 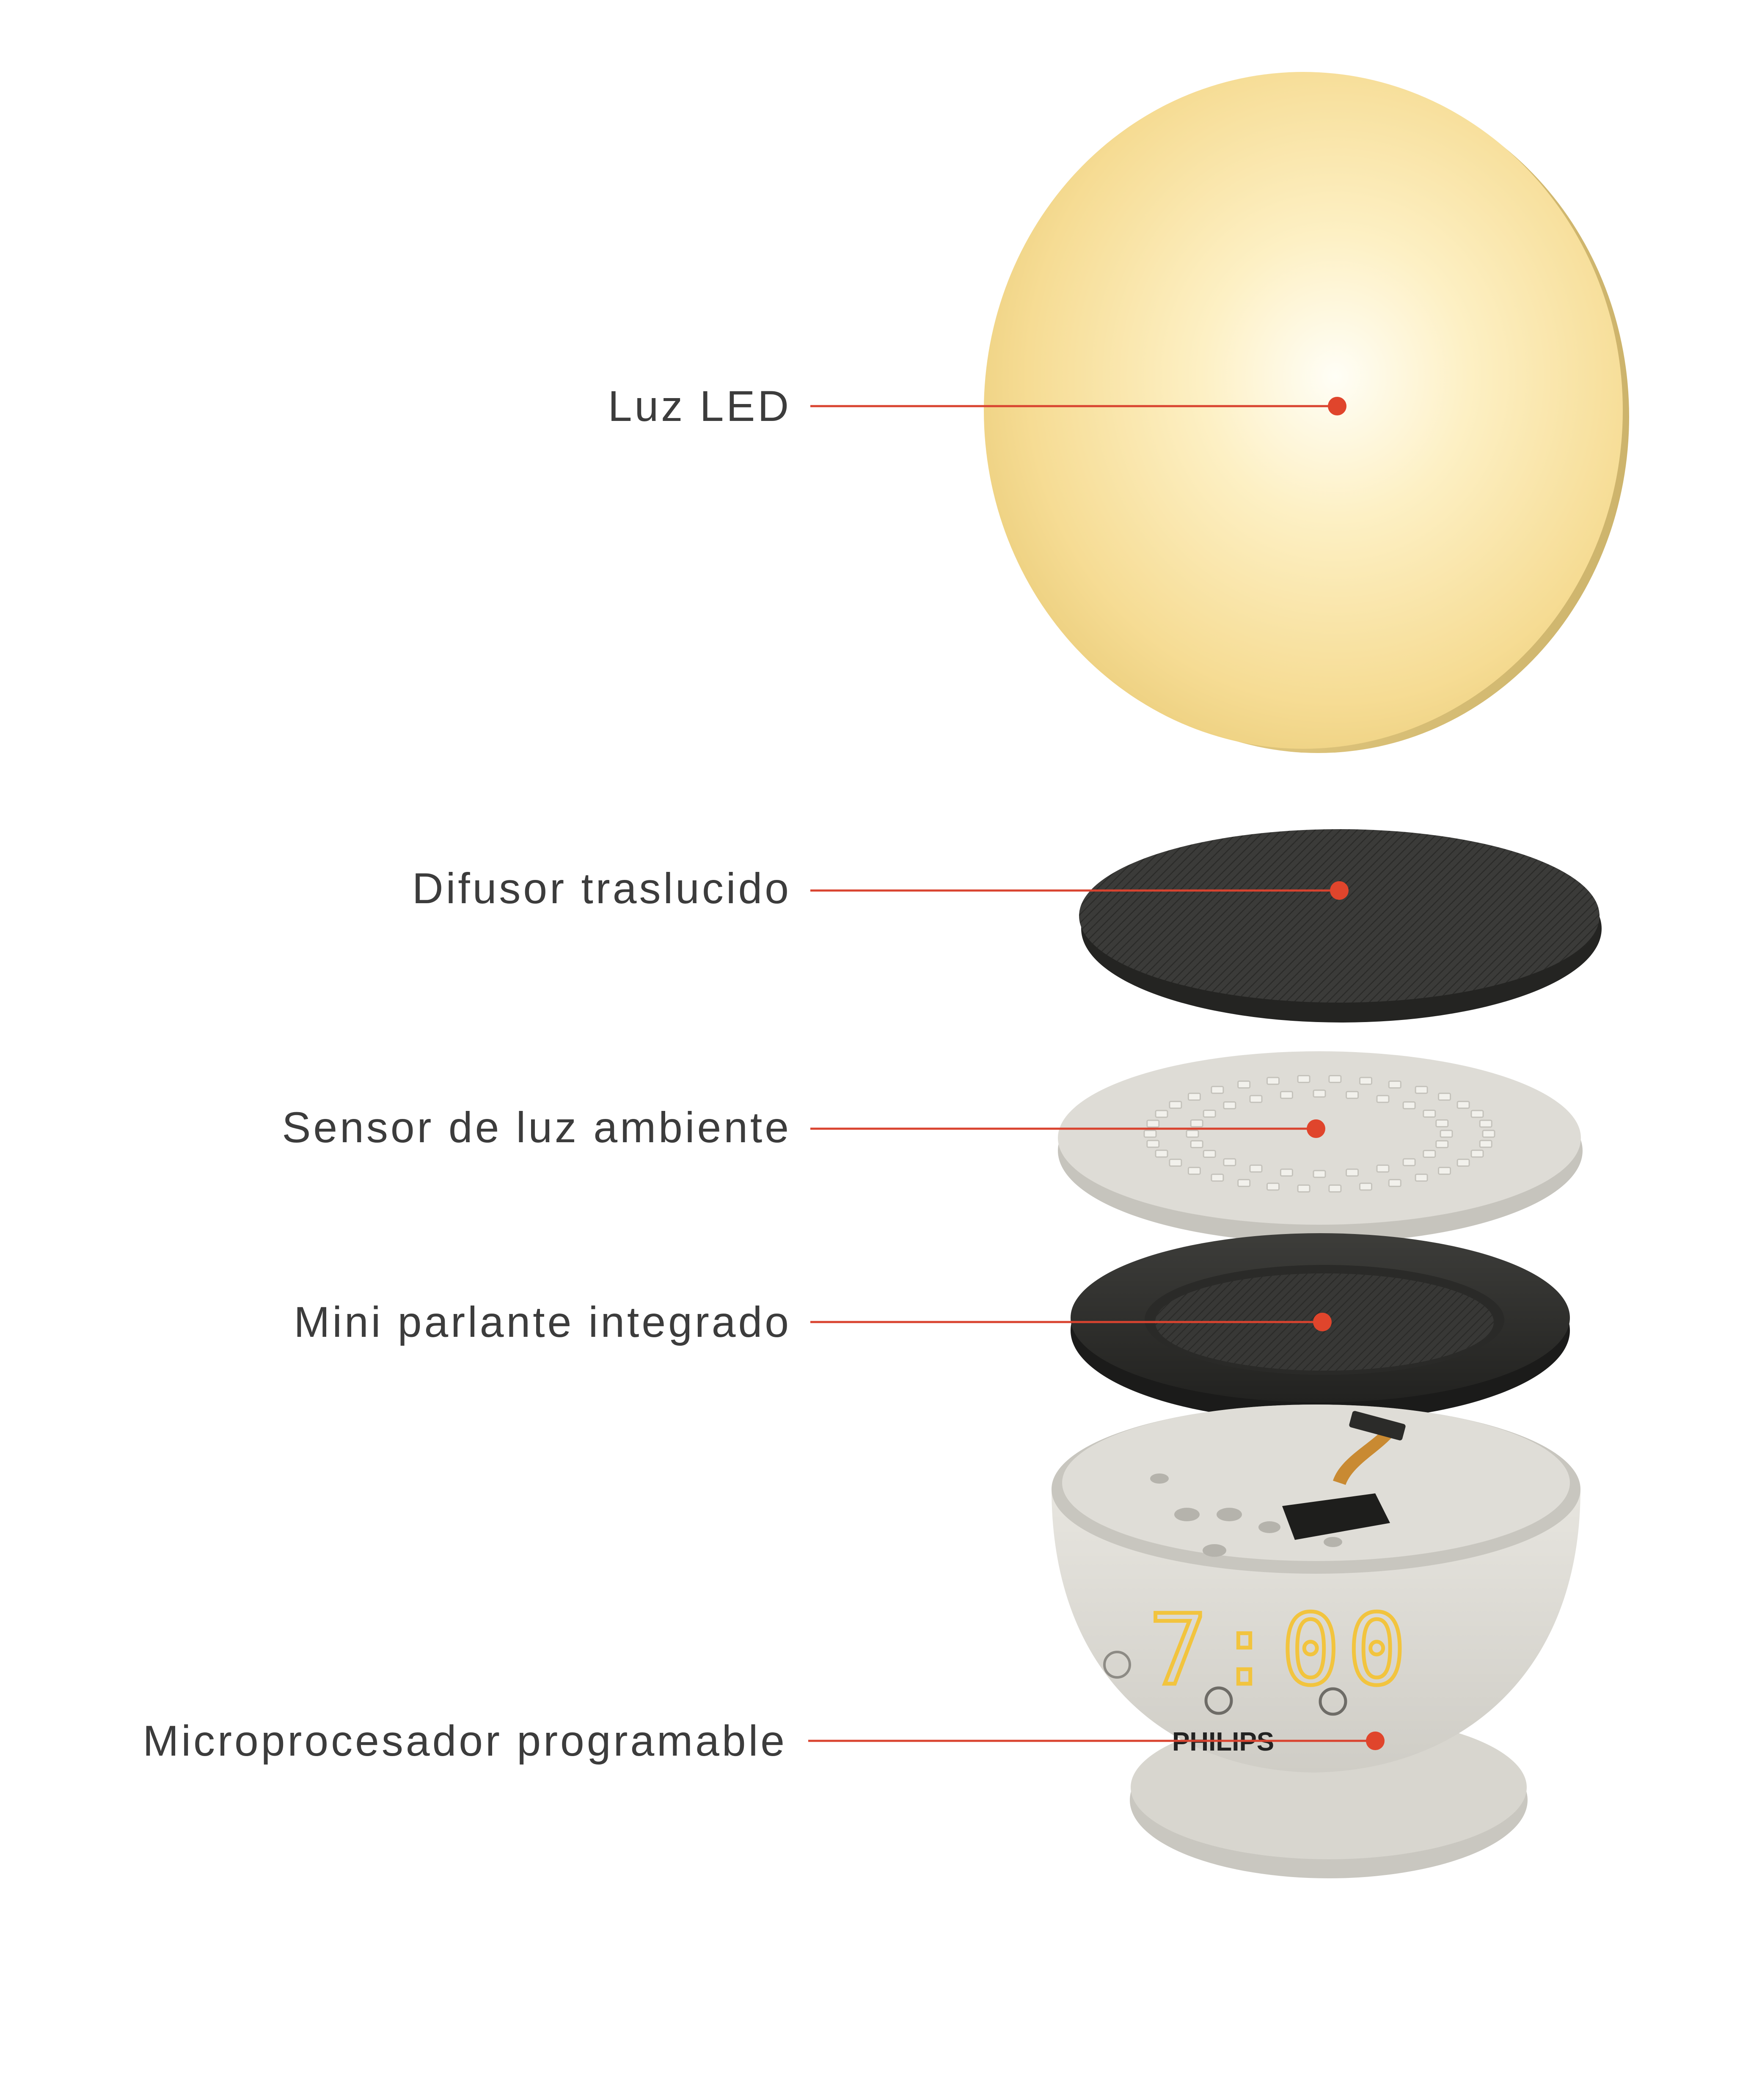 I want to click on side-button, so click(x=1117, y=1665).